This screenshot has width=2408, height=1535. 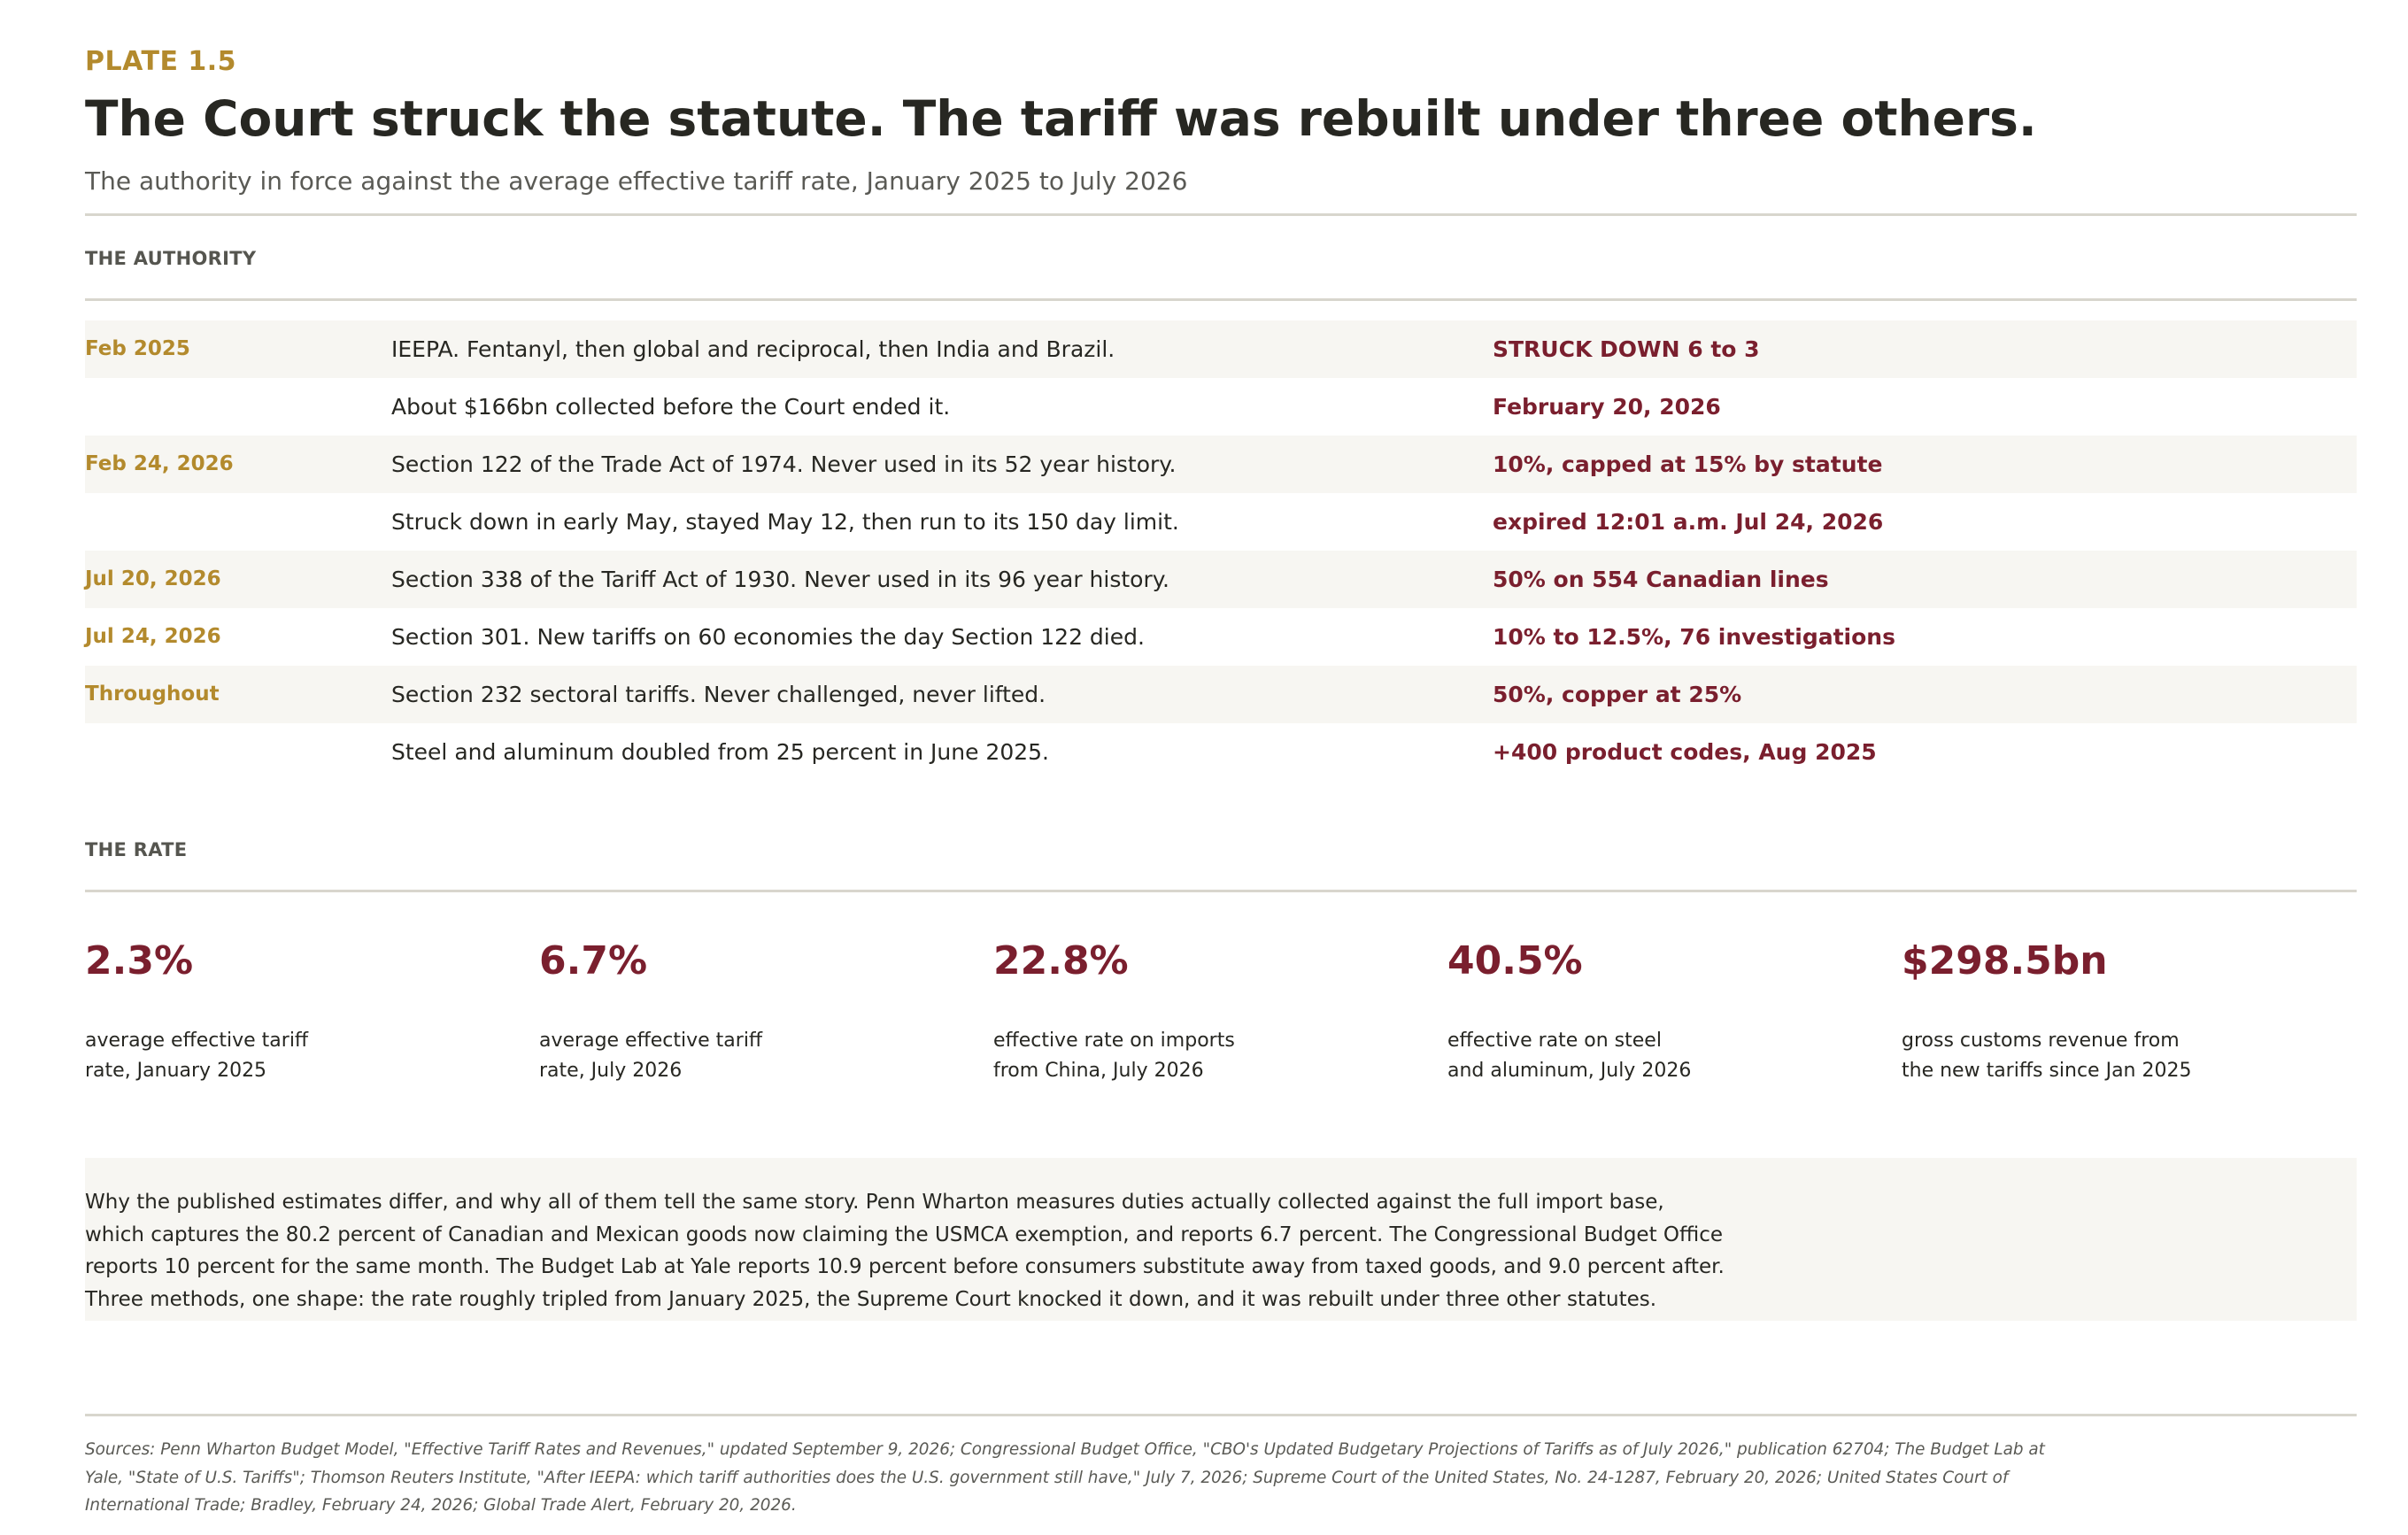 I want to click on authority-date: Jul 20, 2026, so click(x=153, y=579).